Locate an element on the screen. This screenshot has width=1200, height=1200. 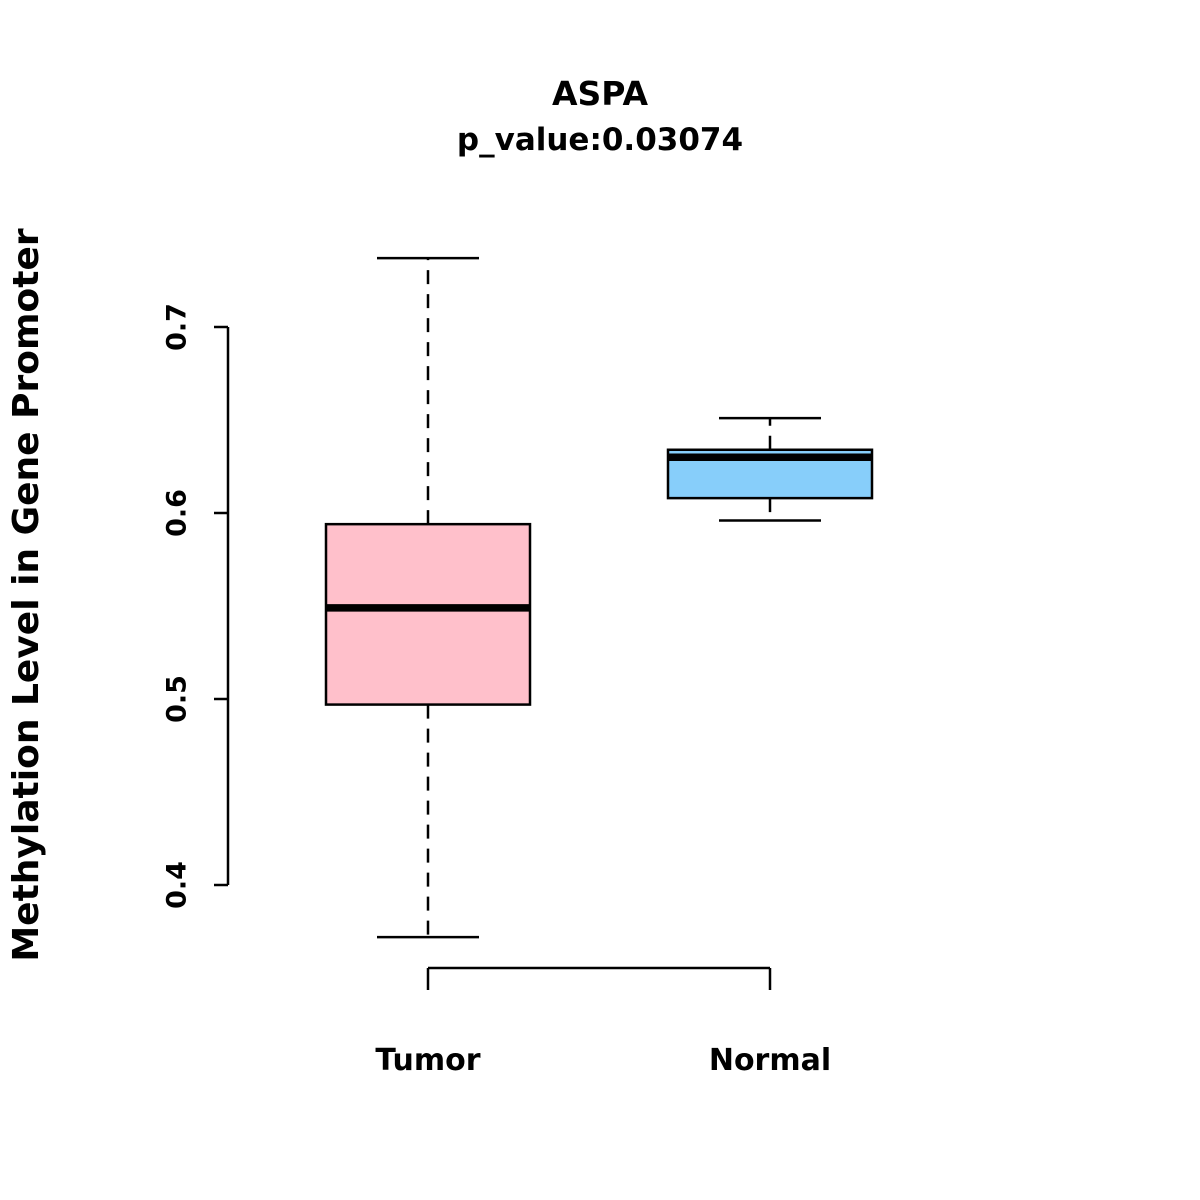
chart-title: ASPA is located at coordinates (600, 93).